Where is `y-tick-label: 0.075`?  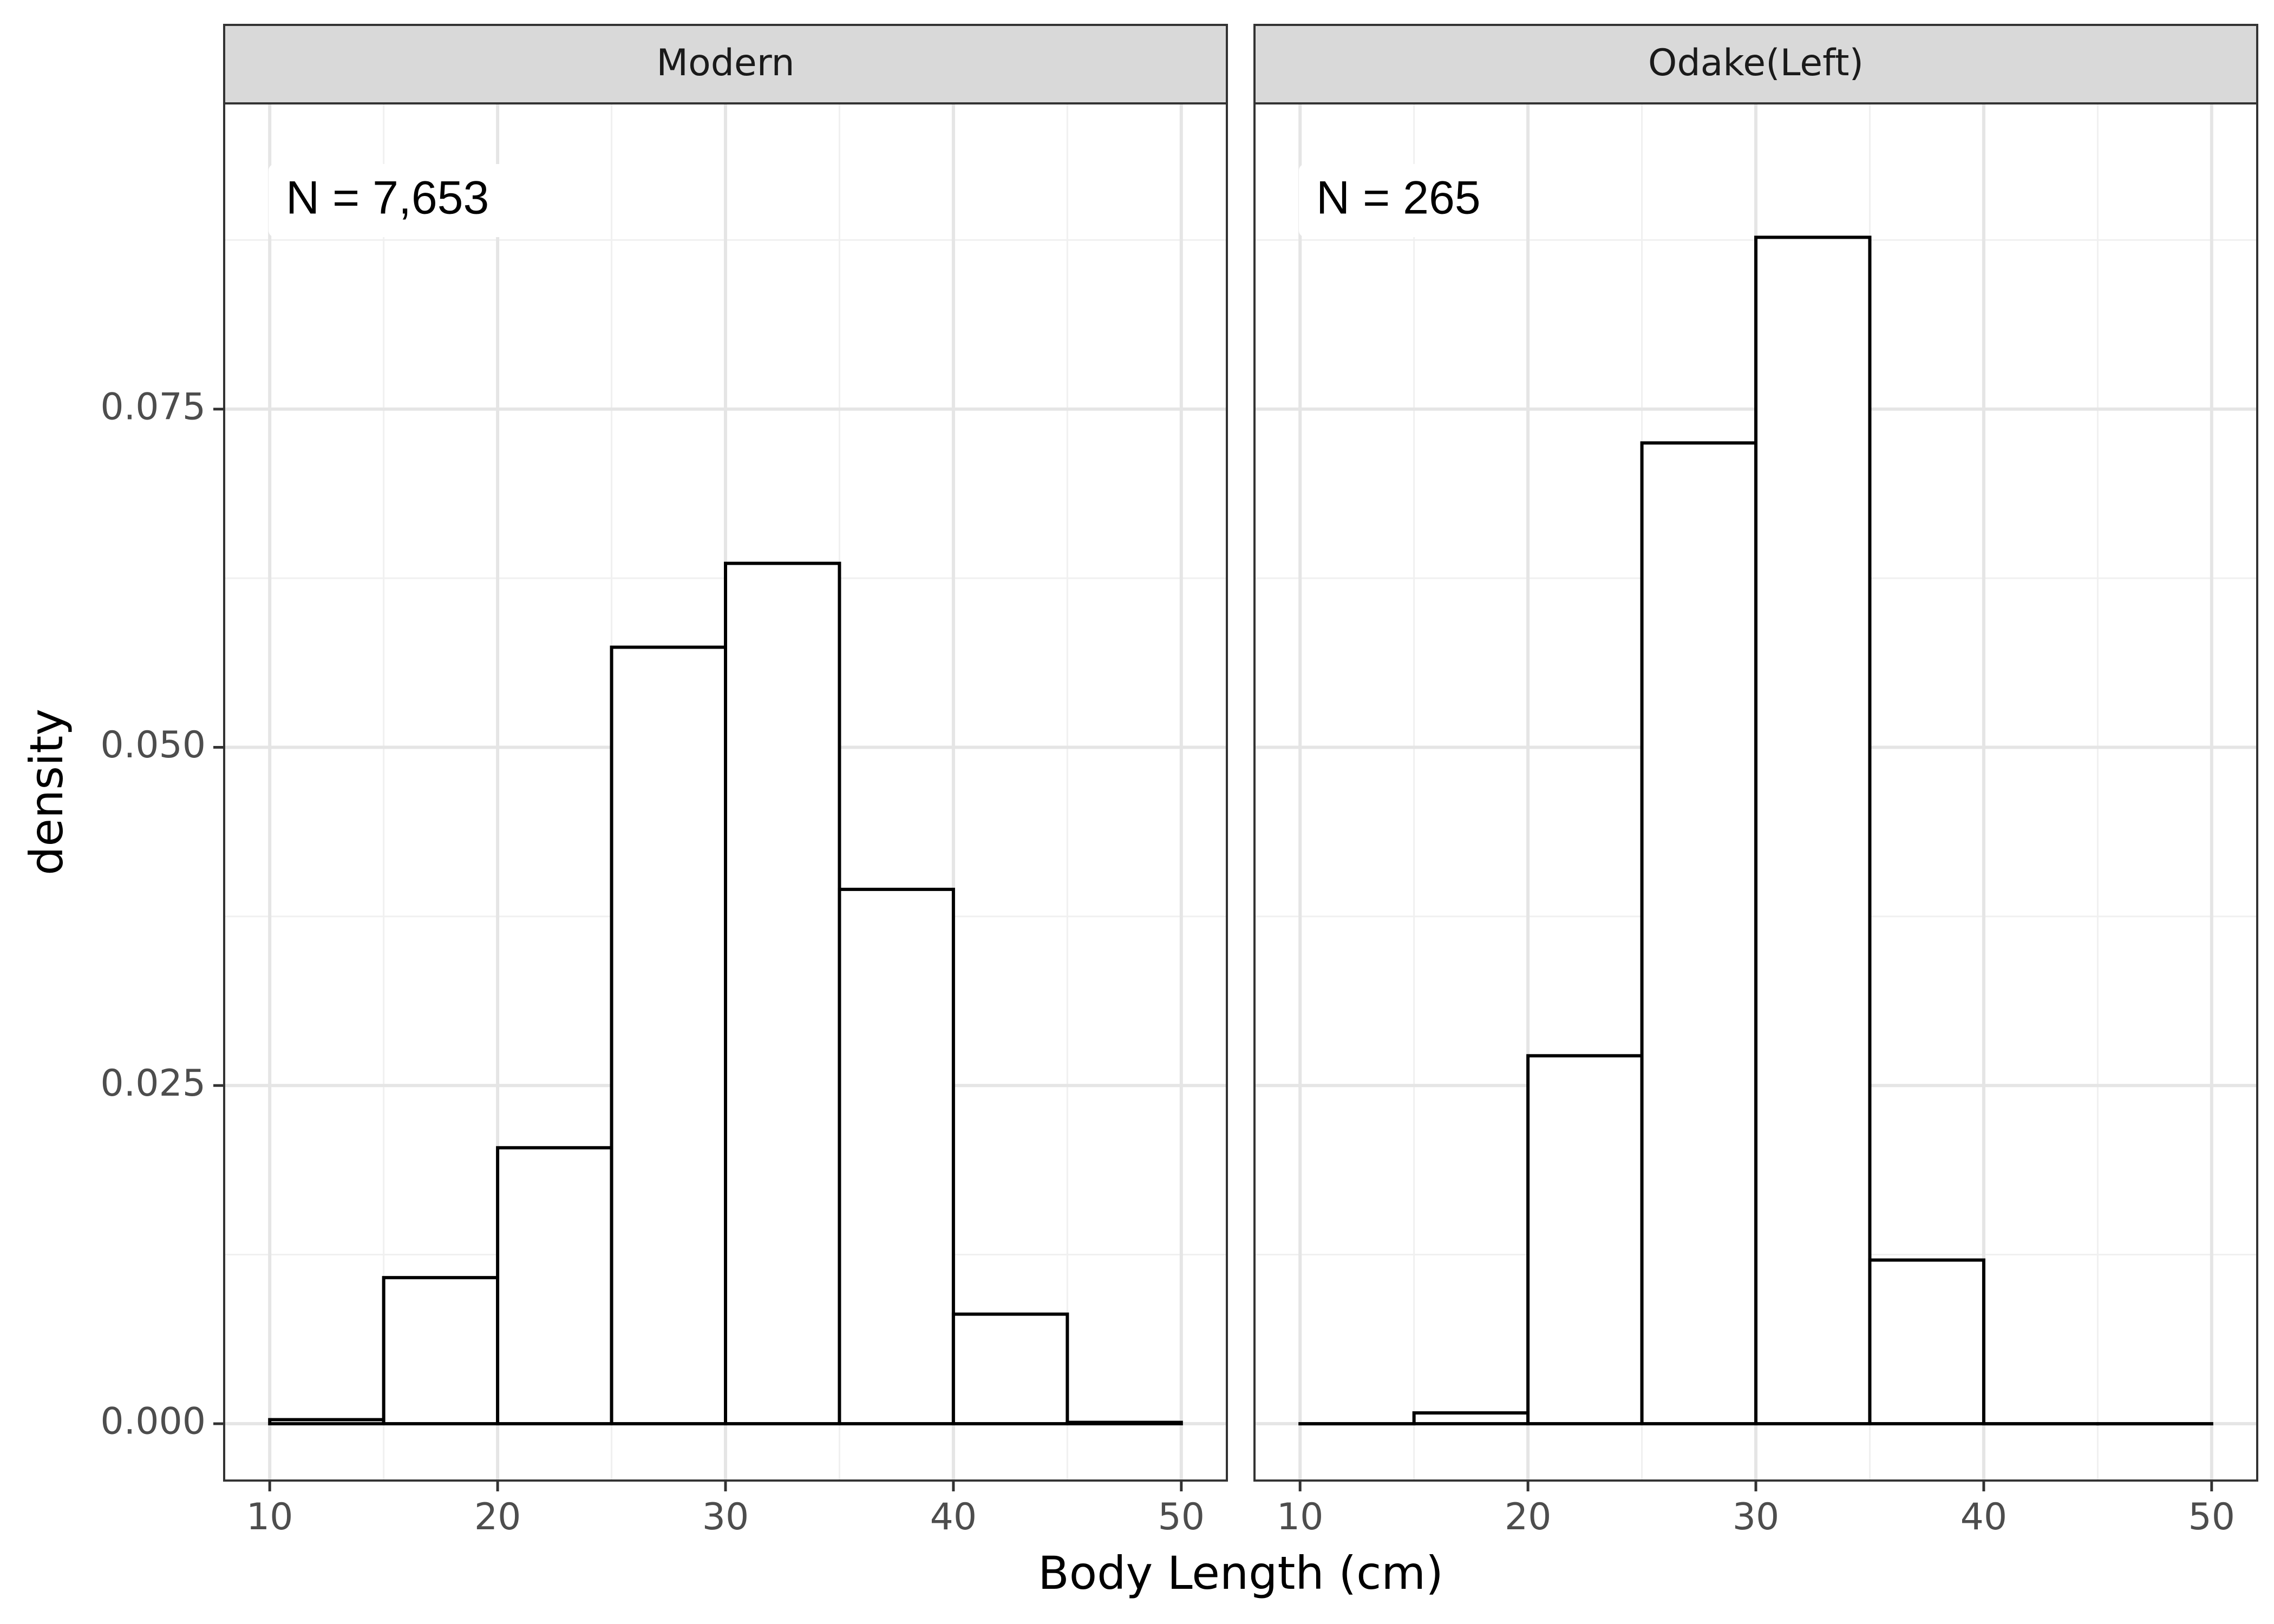
y-tick-label: 0.075 is located at coordinates (153, 407).